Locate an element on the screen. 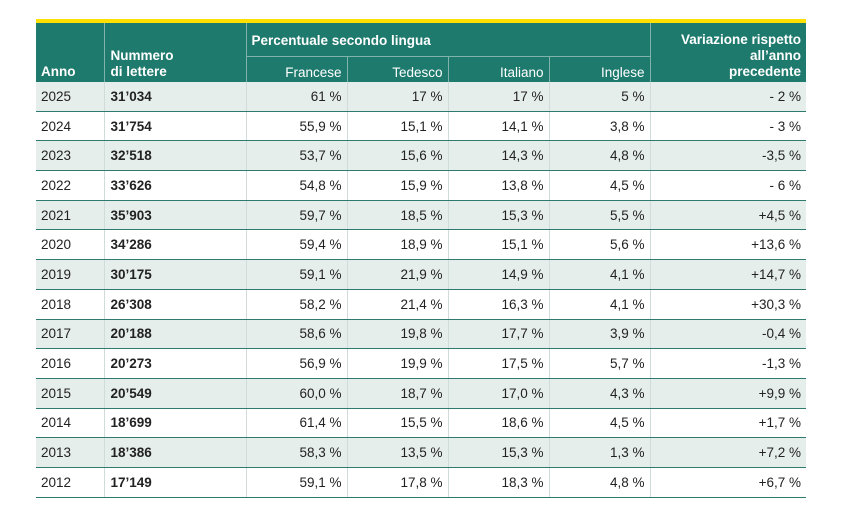 Image resolution: width=842 pixels, height=519 pixels. cell-german: 17,8 % is located at coordinates (397, 482).